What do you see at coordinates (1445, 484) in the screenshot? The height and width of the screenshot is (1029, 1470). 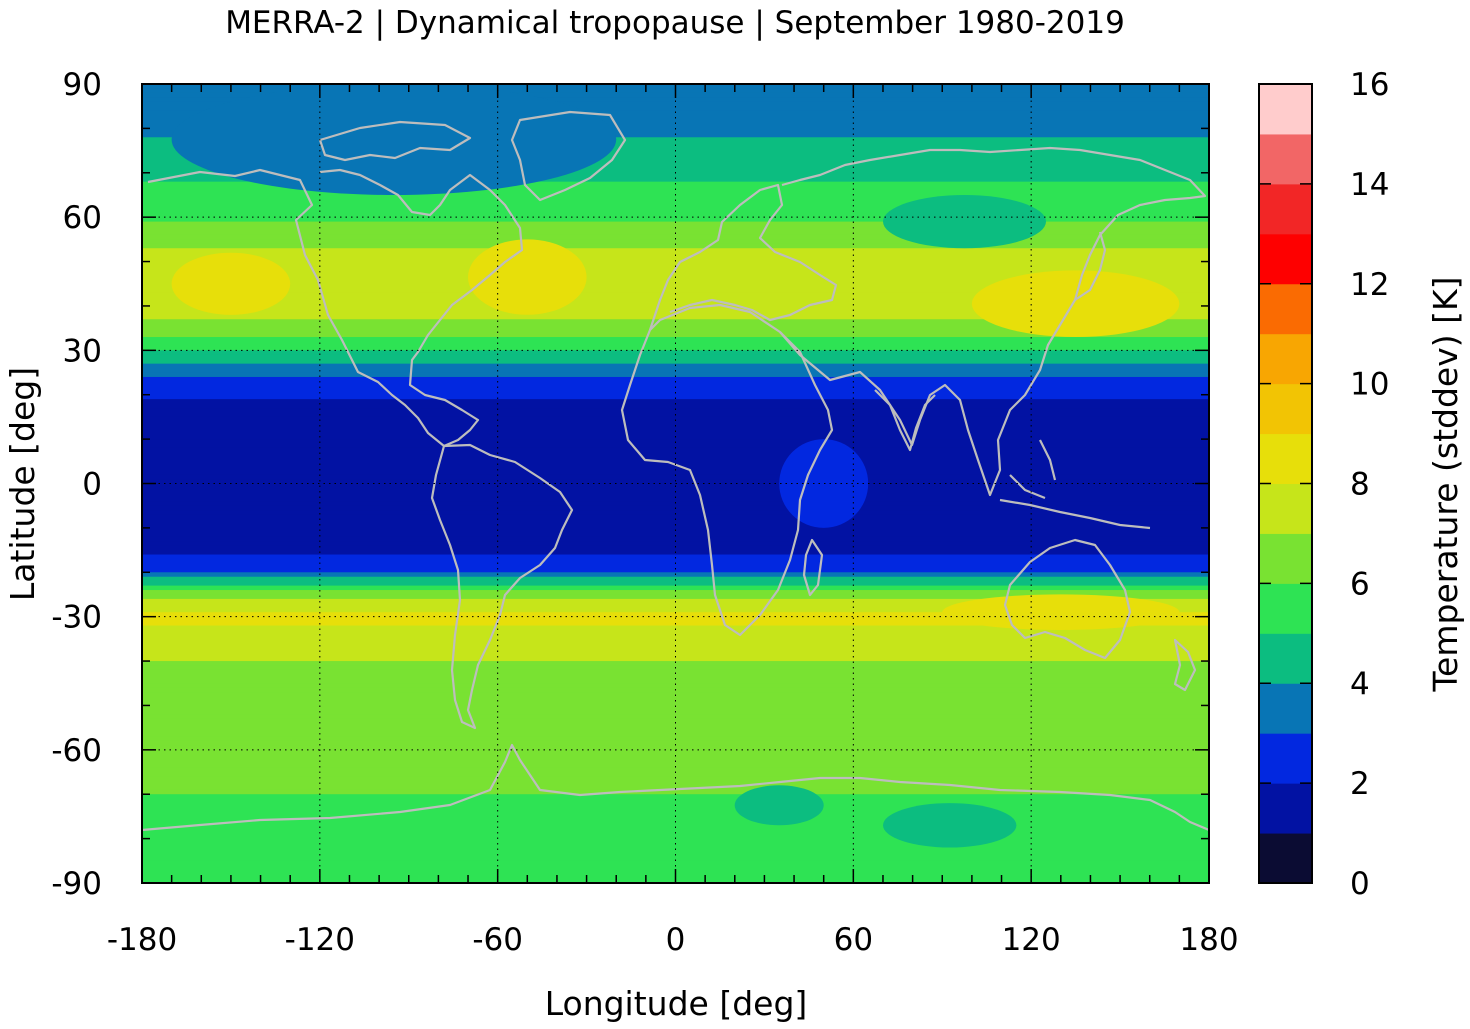 I see `colorbar-label: Temperature (stddev) [K]` at bounding box center [1445, 484].